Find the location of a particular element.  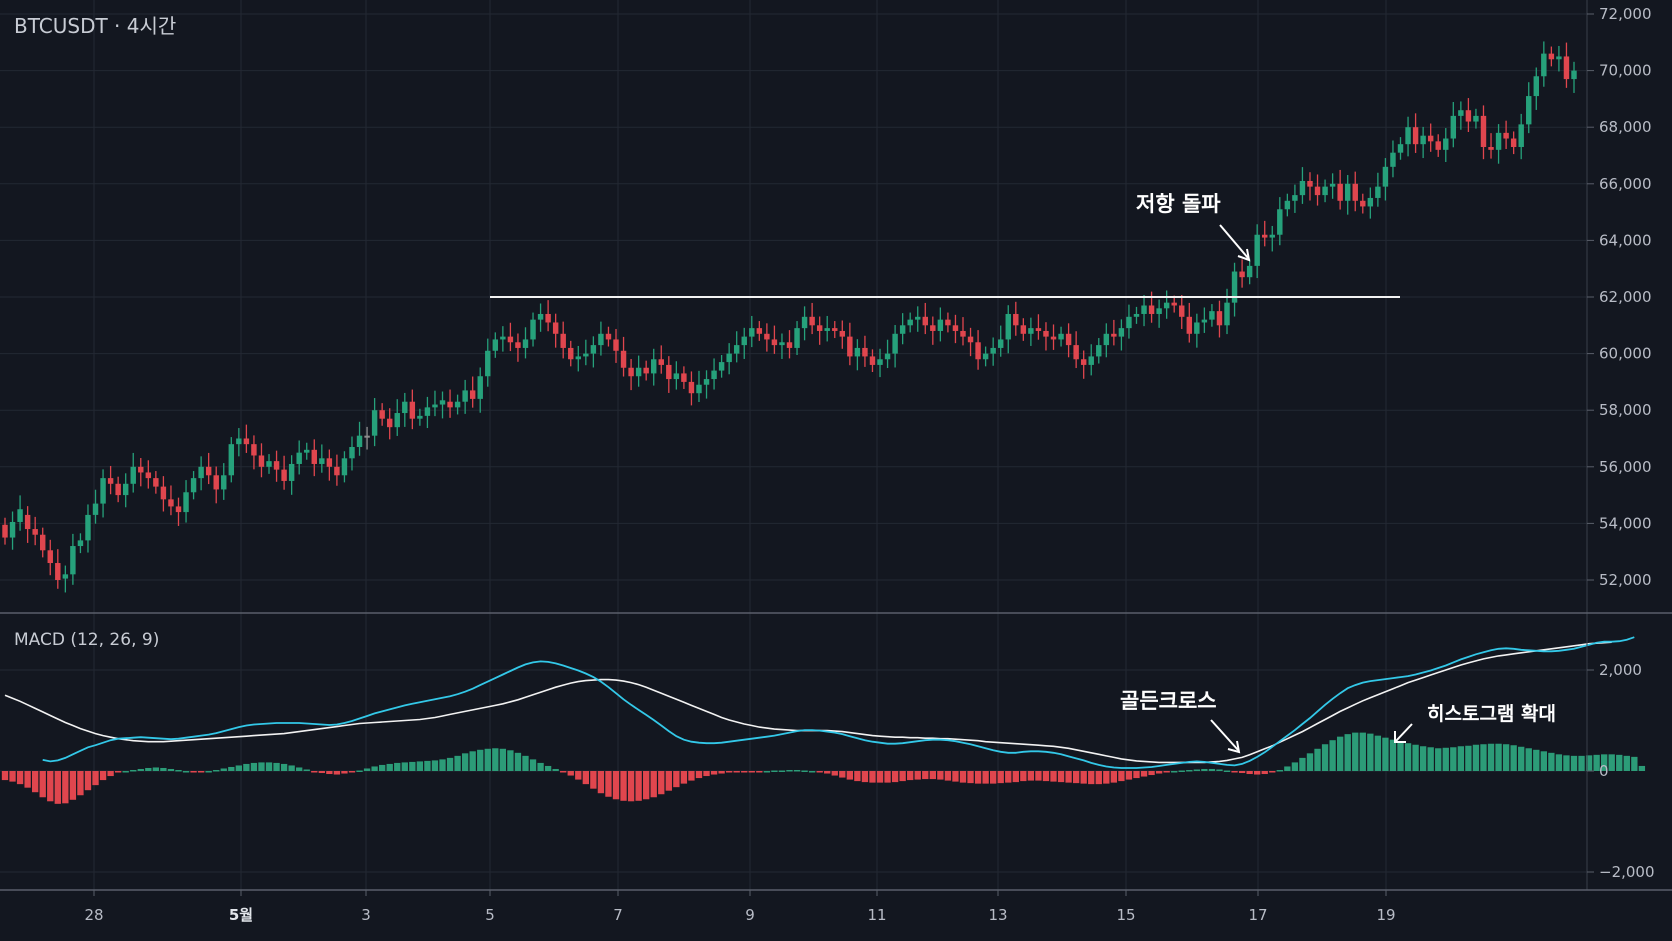

macd-histogram is located at coordinates (823, 768).